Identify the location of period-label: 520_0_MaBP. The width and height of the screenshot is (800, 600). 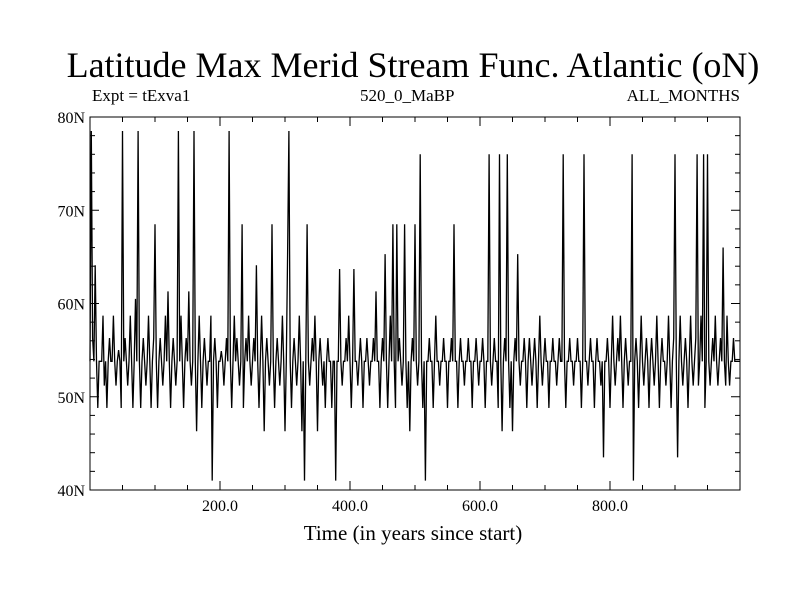
(407, 95).